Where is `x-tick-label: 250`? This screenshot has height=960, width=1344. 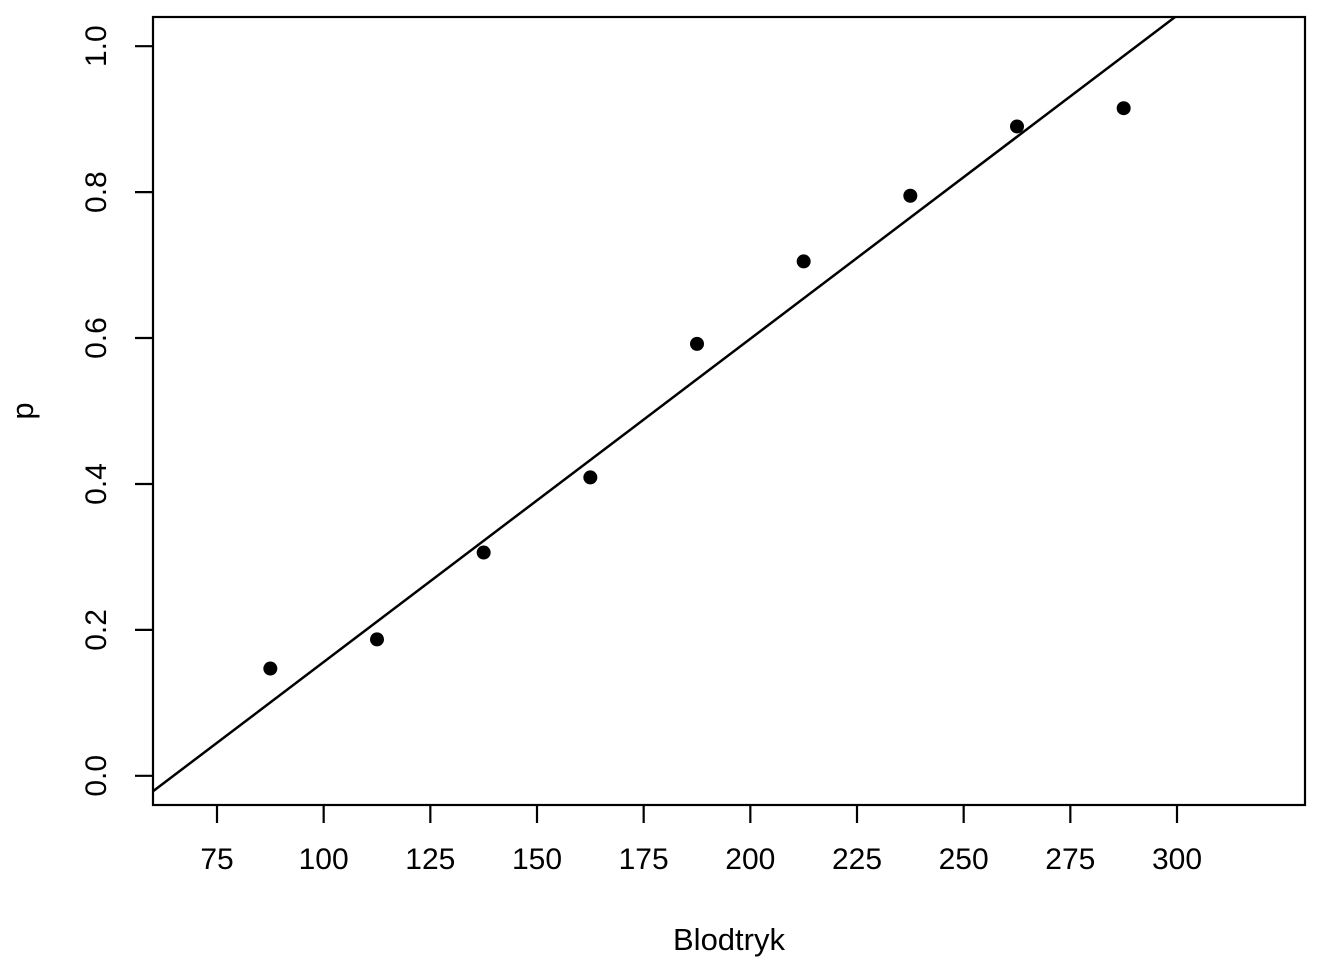
x-tick-label: 250 is located at coordinates (964, 859).